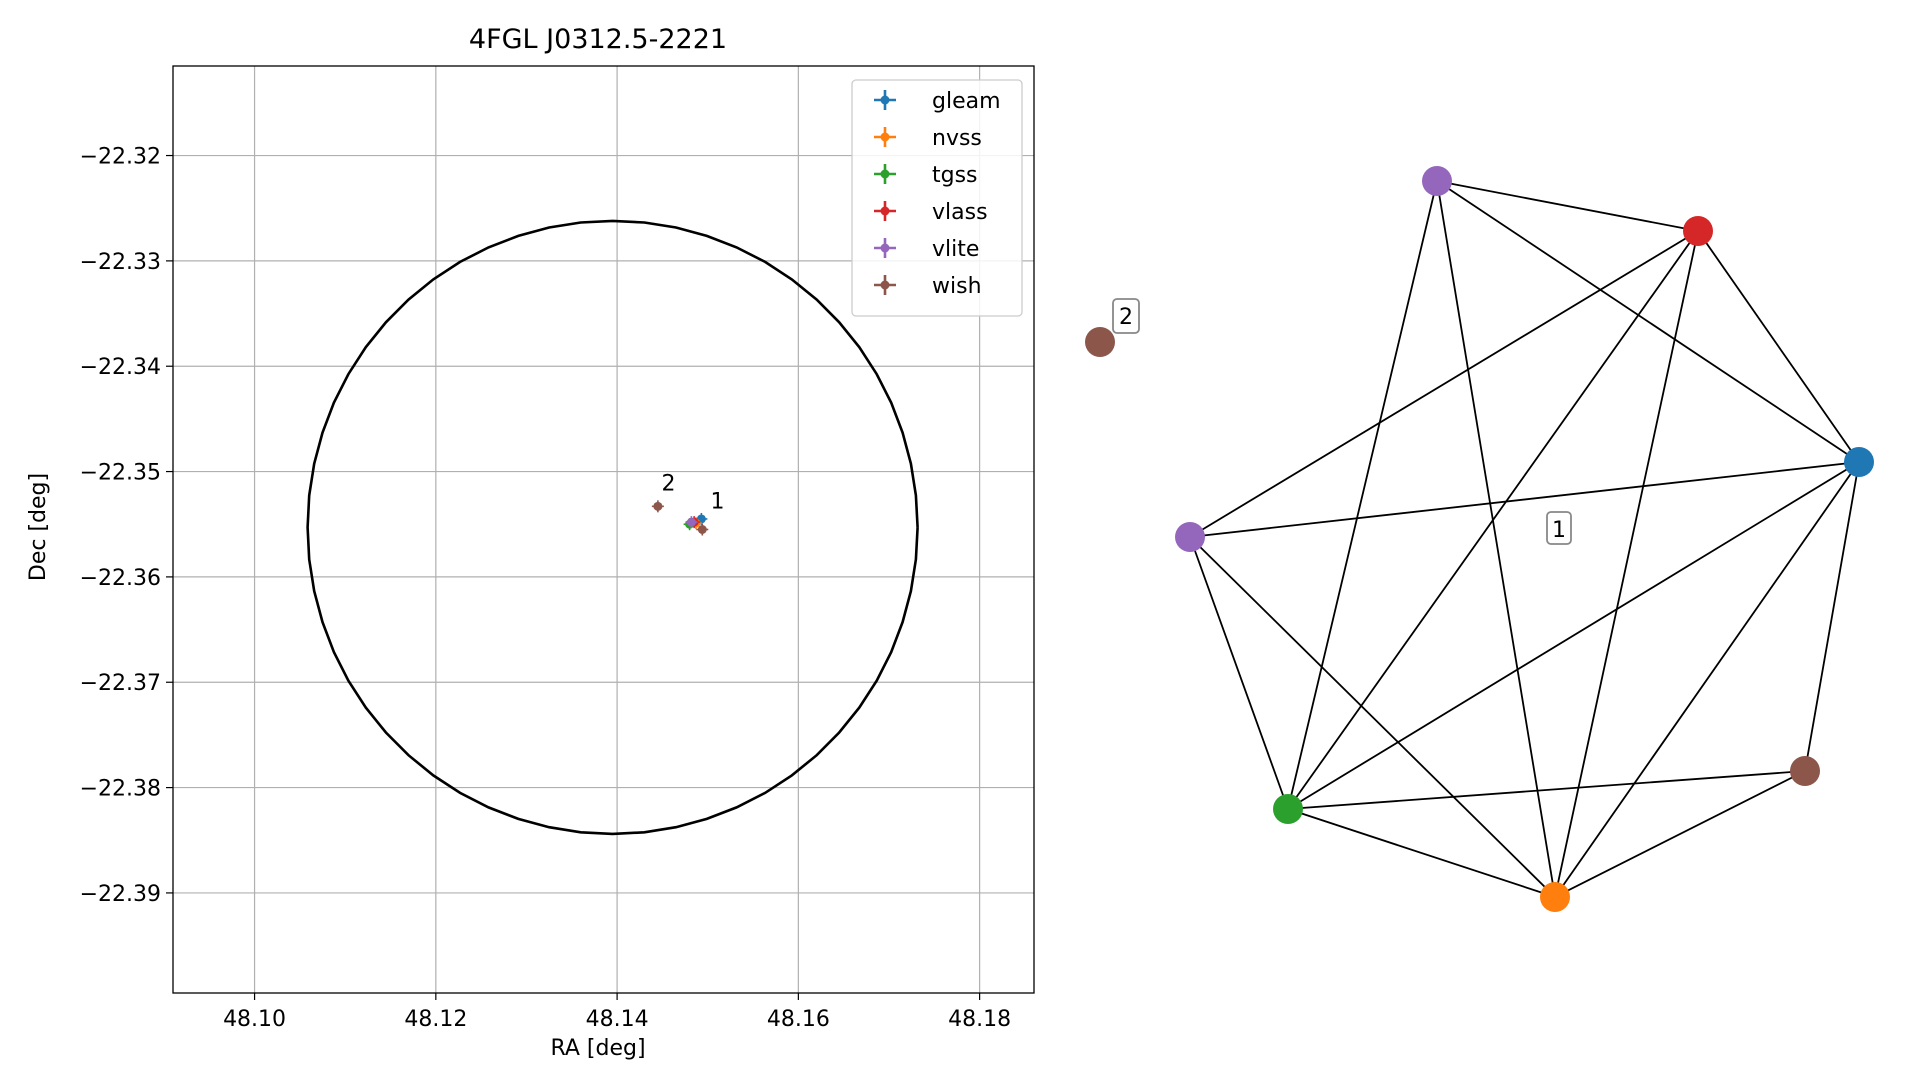 This screenshot has width=1919, height=1080. I want to click on x-tick-label: 48.12, so click(435, 1019).